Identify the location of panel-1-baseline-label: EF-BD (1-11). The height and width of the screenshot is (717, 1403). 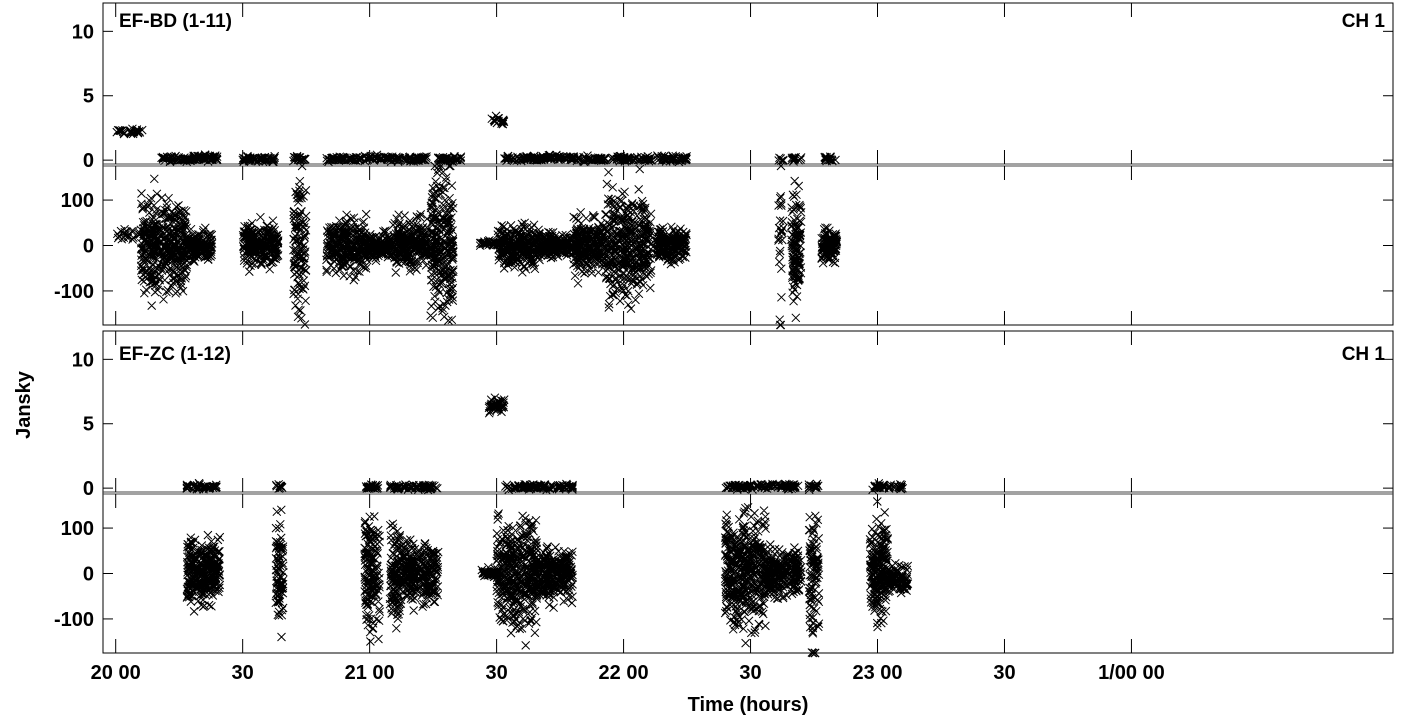
(175, 21).